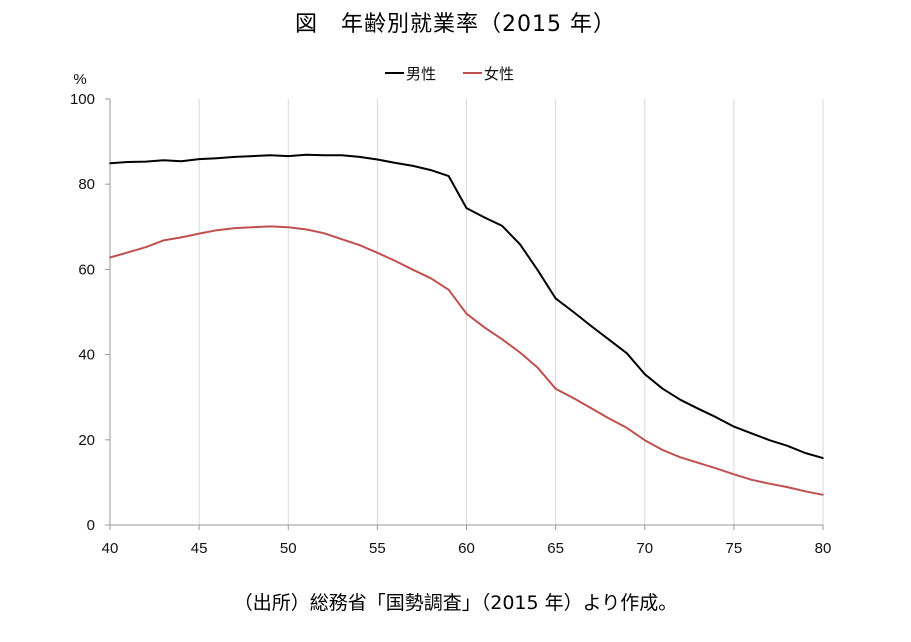 The image size is (911, 642). What do you see at coordinates (455, 24) in the screenshot?
I see `chart-title: 図 年齢別就業率（2015 年）` at bounding box center [455, 24].